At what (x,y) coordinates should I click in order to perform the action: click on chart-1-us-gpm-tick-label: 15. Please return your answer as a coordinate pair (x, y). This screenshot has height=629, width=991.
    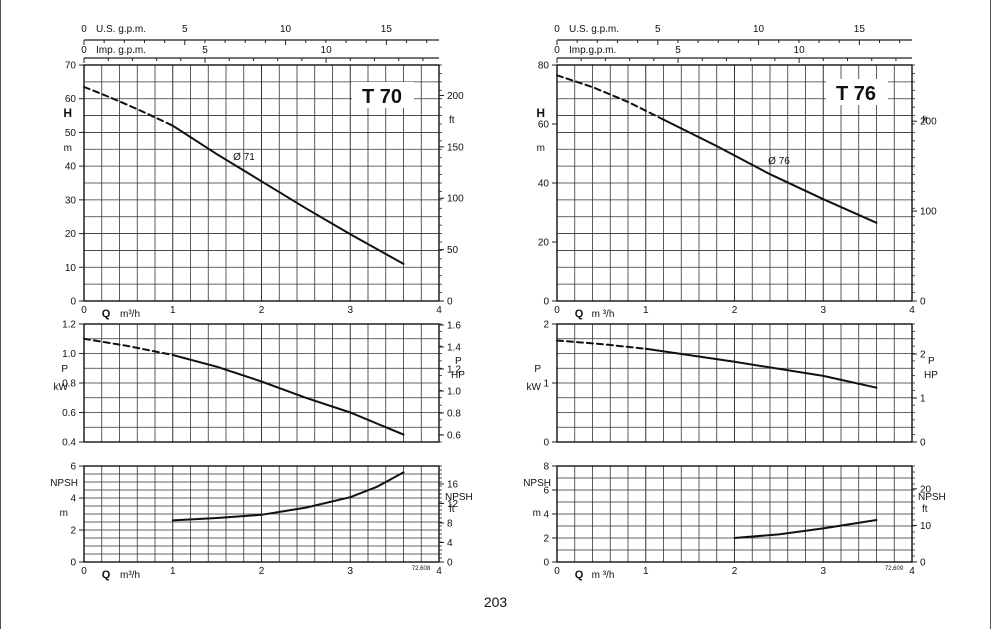
    Looking at the image, I should click on (860, 29).